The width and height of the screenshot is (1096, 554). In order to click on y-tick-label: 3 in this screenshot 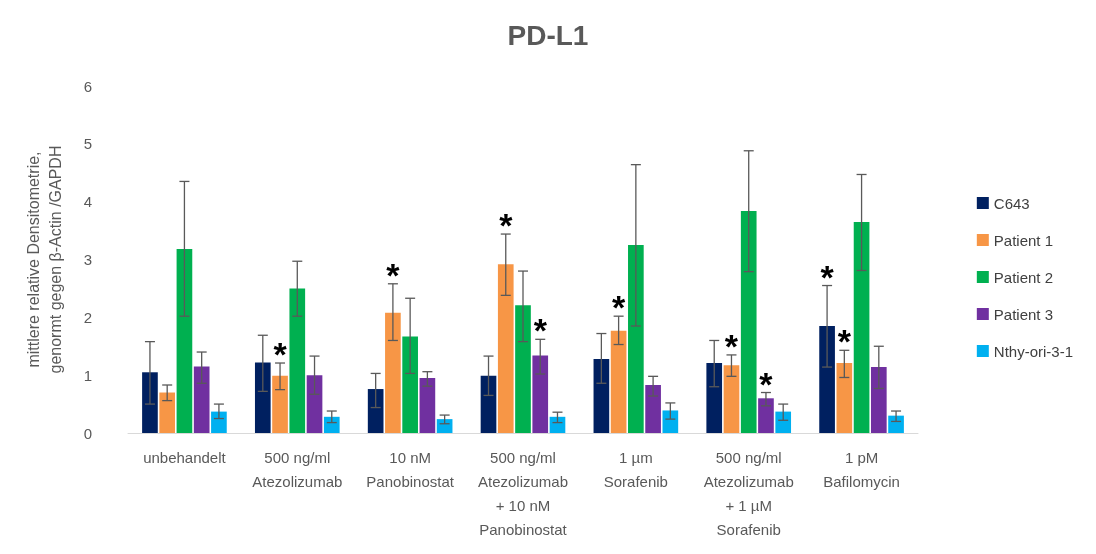, I will do `click(87, 259)`.